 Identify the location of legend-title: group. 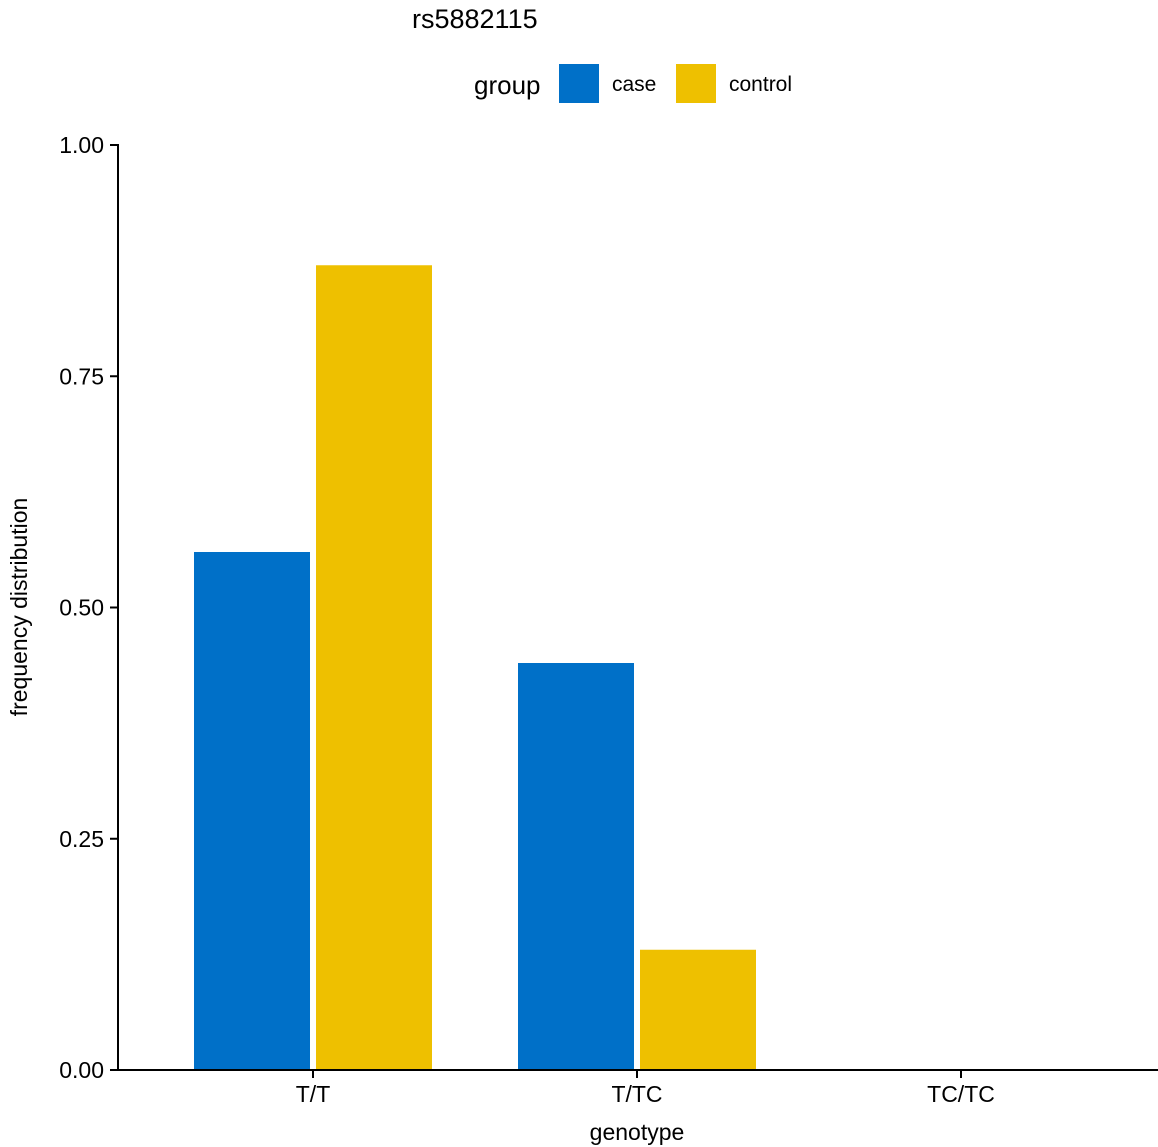
(507, 85).